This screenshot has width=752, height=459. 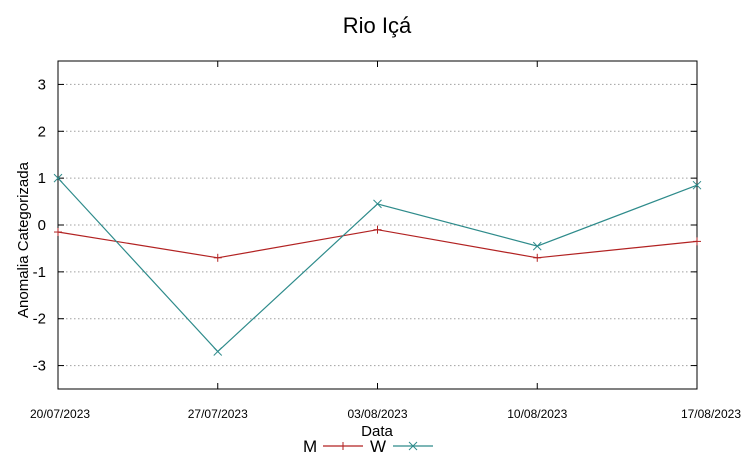 I want to click on y-axis-title: Anomalia Categorizada, so click(x=23, y=239).